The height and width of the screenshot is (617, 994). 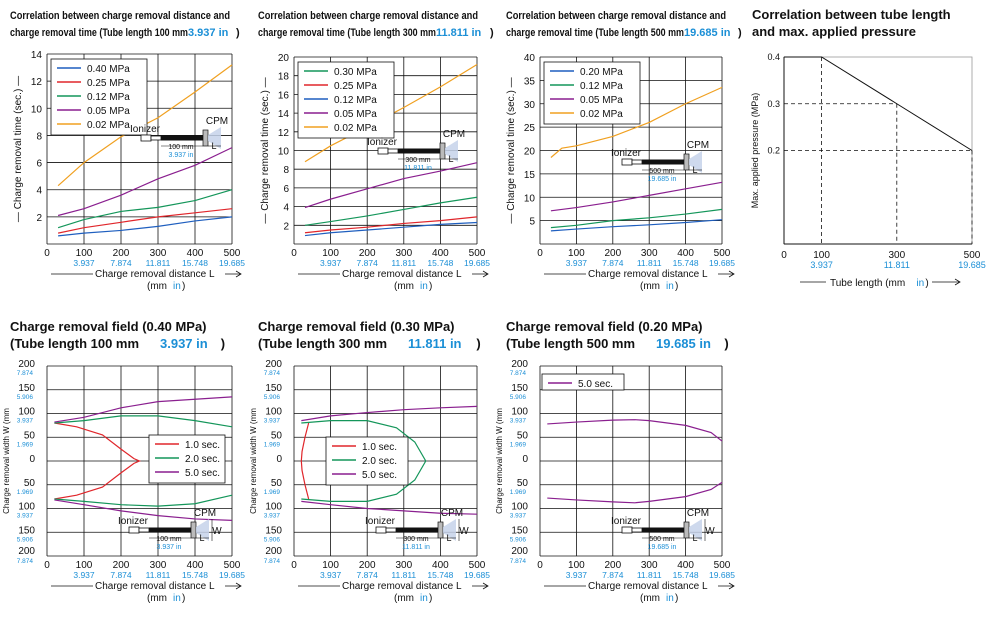 What do you see at coordinates (636, 225) in the screenshot?
I see `series-line-0-20-mpa` at bounding box center [636, 225].